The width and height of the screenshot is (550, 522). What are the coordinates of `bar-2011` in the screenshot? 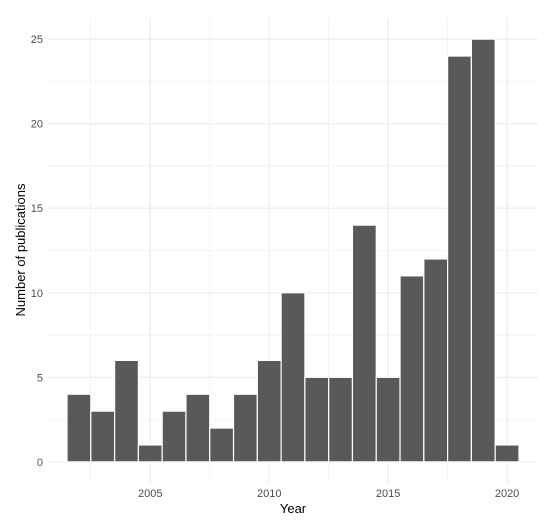 It's located at (293, 377).